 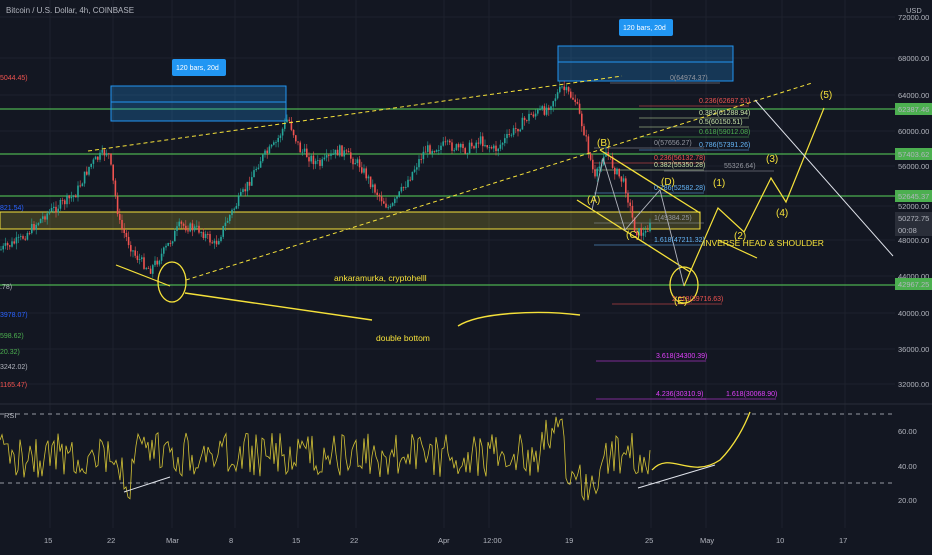 I want to click on rsi-tick-2: 20.00, so click(x=907, y=500).